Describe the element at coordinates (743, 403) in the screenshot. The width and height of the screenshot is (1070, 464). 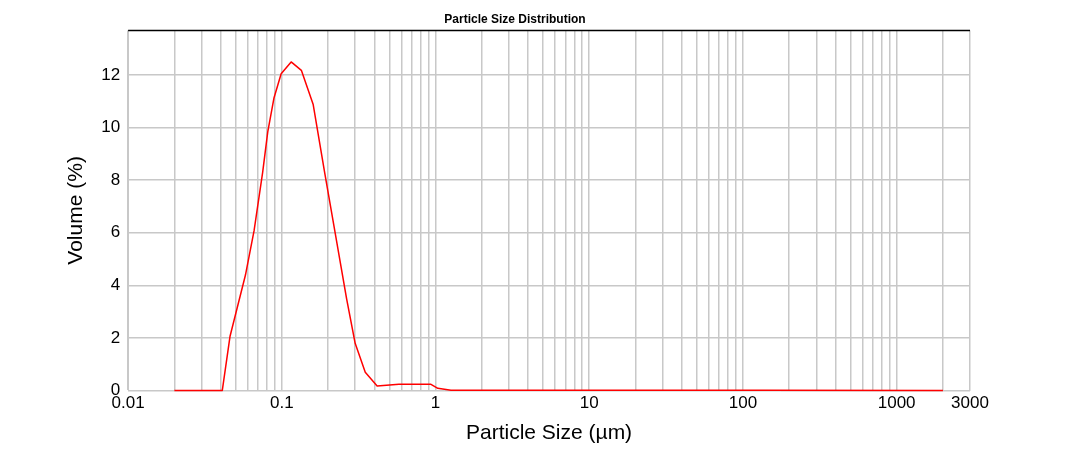
I see `x-tick-label: 100` at that location.